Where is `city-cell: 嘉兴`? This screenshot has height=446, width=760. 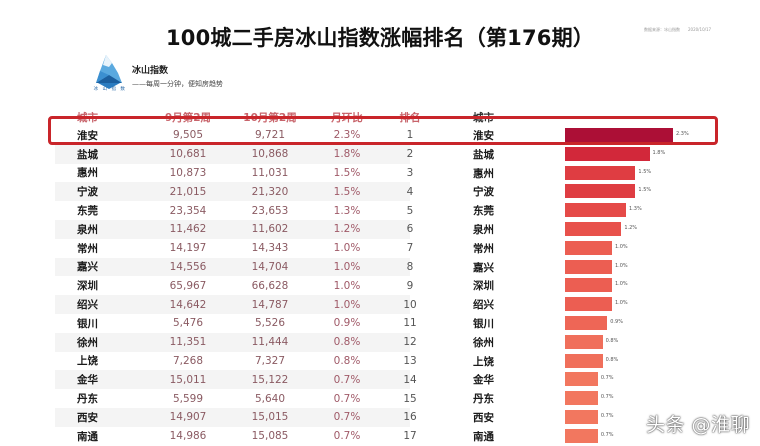
city-cell: 嘉兴 is located at coordinates (87, 267).